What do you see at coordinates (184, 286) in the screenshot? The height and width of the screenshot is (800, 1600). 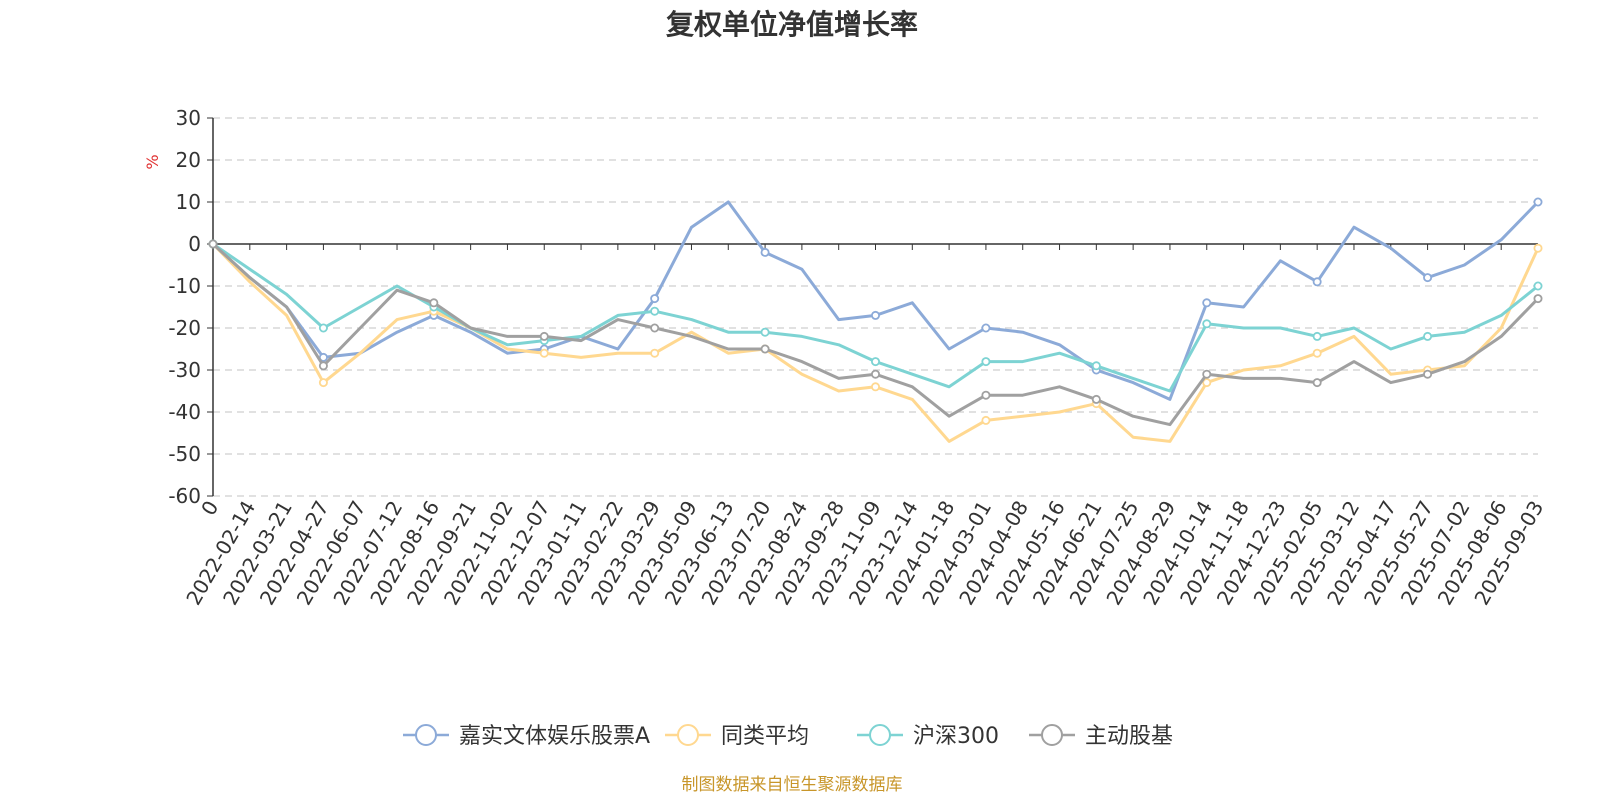 I see `y-tick-label: -10` at bounding box center [184, 286].